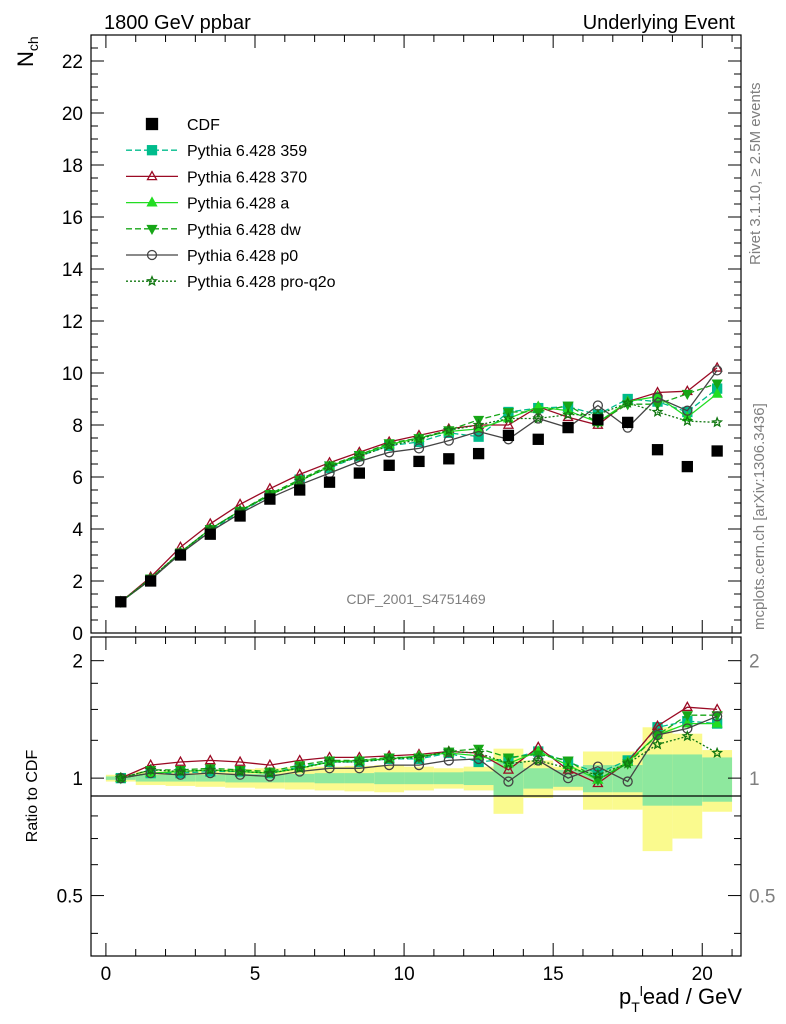 This screenshot has height=1024, width=786. What do you see at coordinates (754, 662) in the screenshot?
I see `ratio-y-tick-label-right: 2` at bounding box center [754, 662].